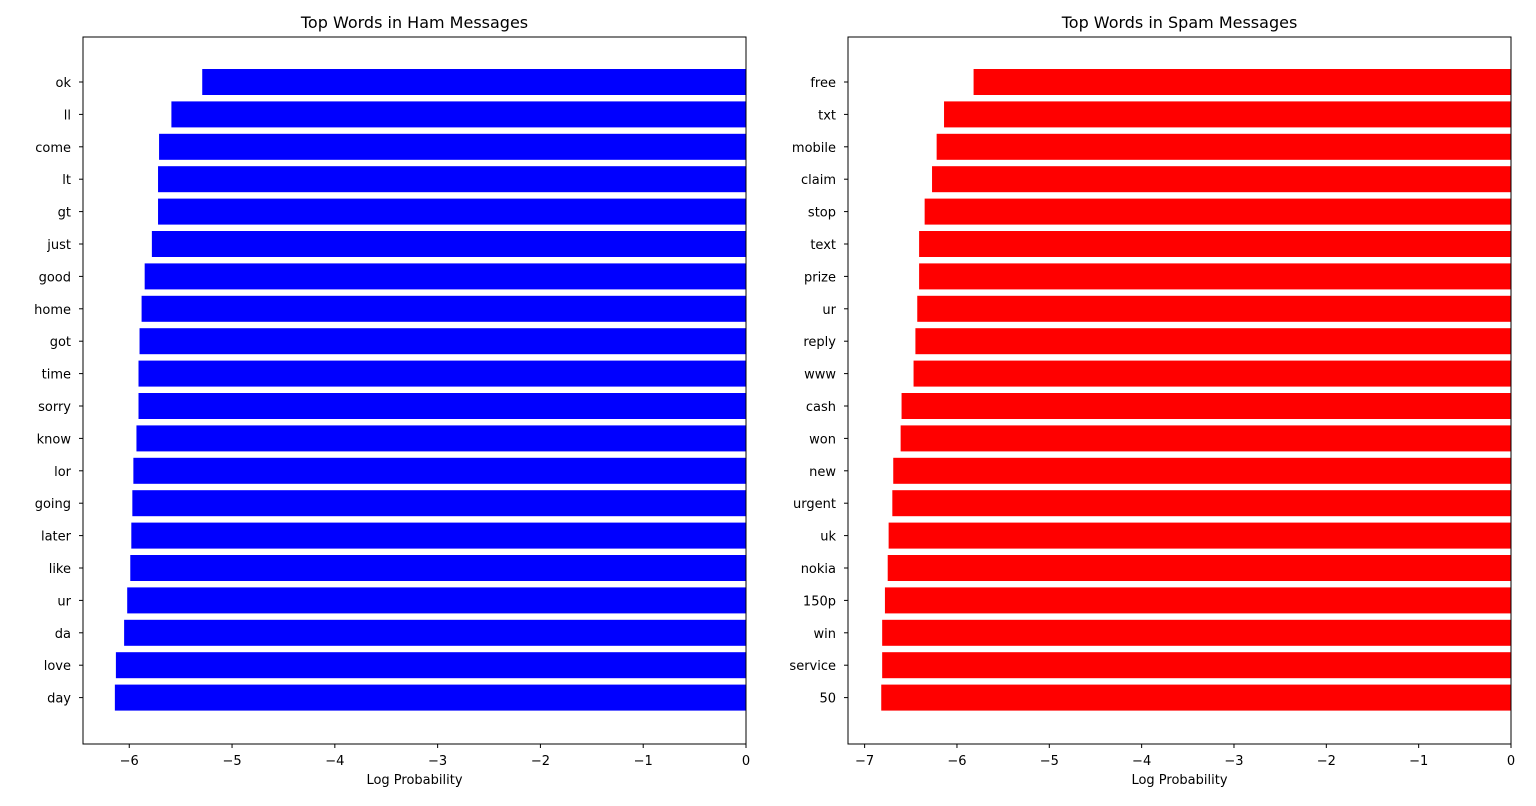 The image size is (1536, 806). I want to click on spam-ytick-label: won, so click(822, 439).